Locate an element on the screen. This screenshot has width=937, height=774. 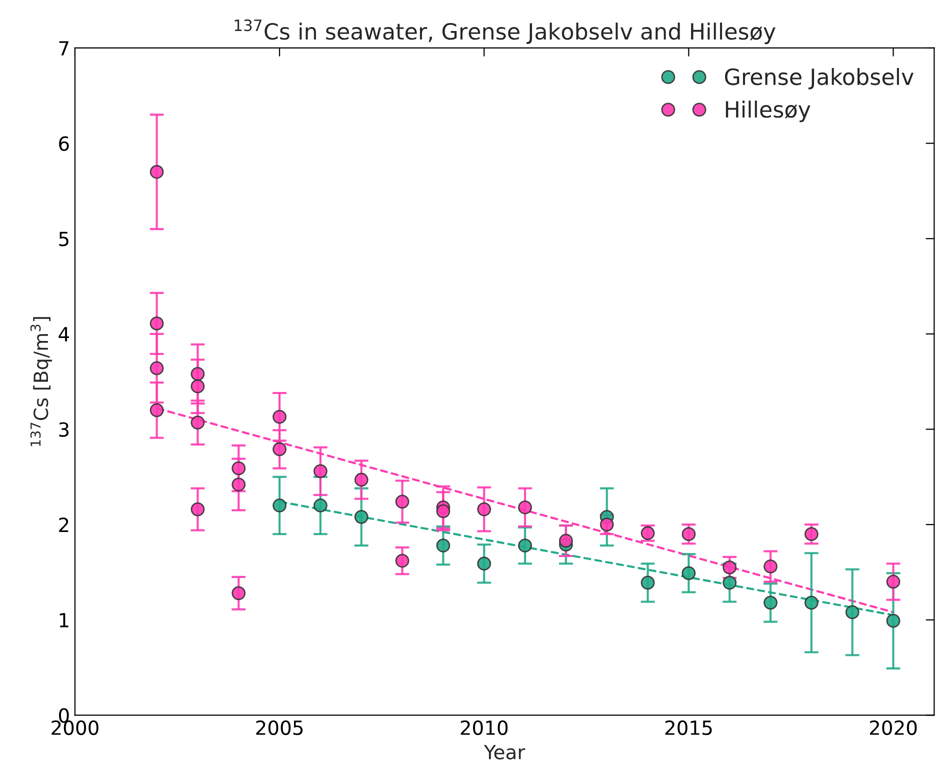
y-tick-label: 6 is located at coordinates (64, 143).